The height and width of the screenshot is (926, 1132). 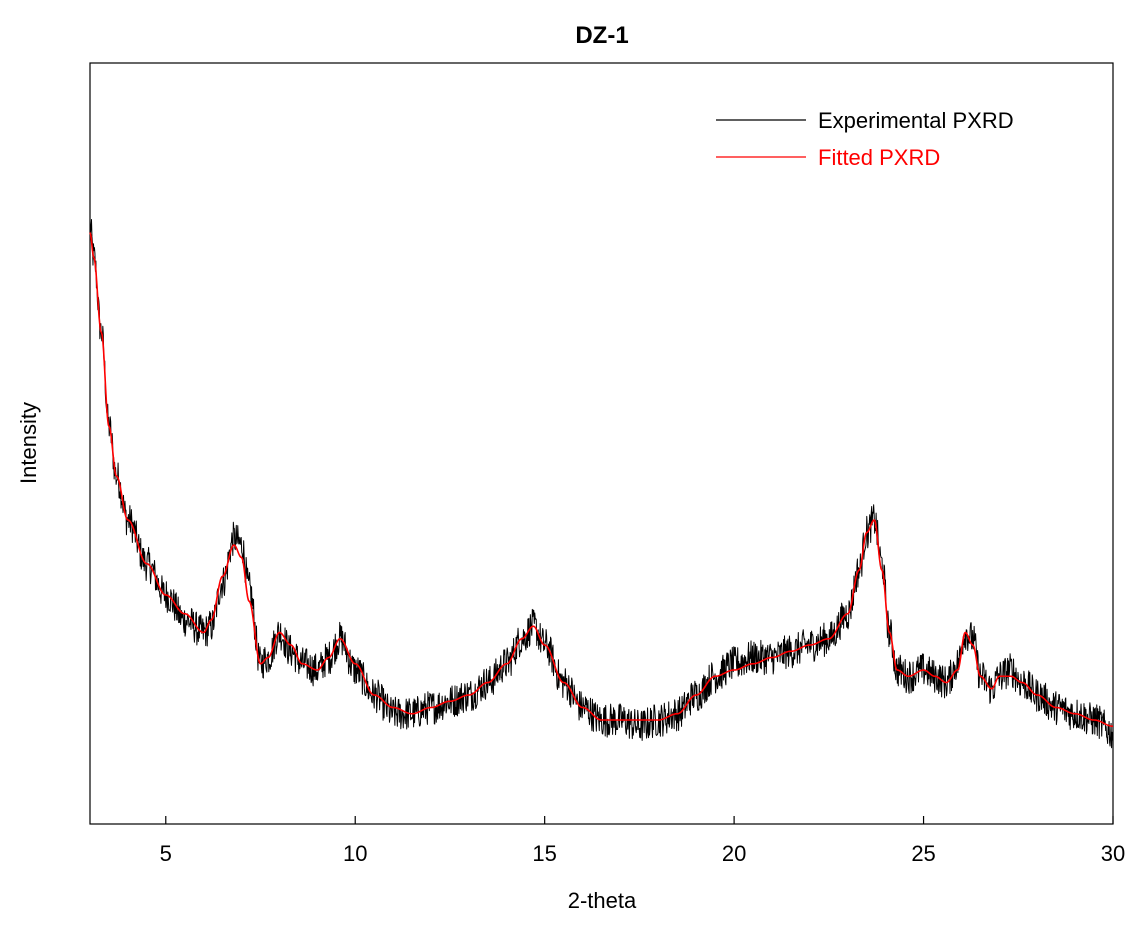 I want to click on legend-label-experimental: Experimental PXRD, so click(x=916, y=120).